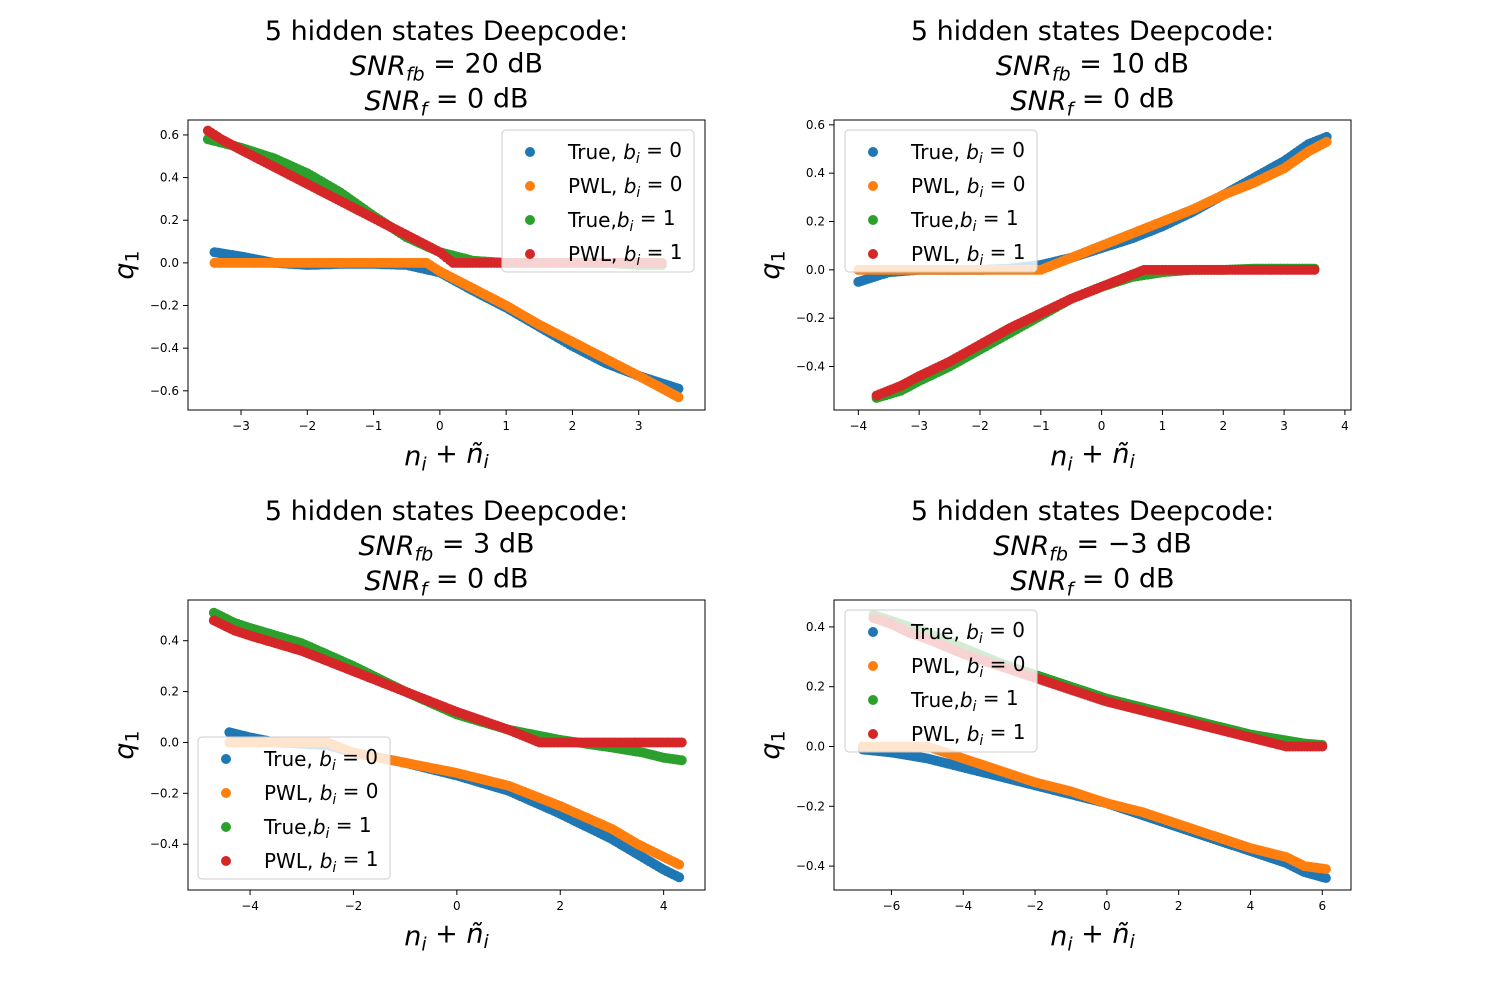 The height and width of the screenshot is (1000, 1500). What do you see at coordinates (892, 906) in the screenshot?
I see `x-tick-label: −6` at bounding box center [892, 906].